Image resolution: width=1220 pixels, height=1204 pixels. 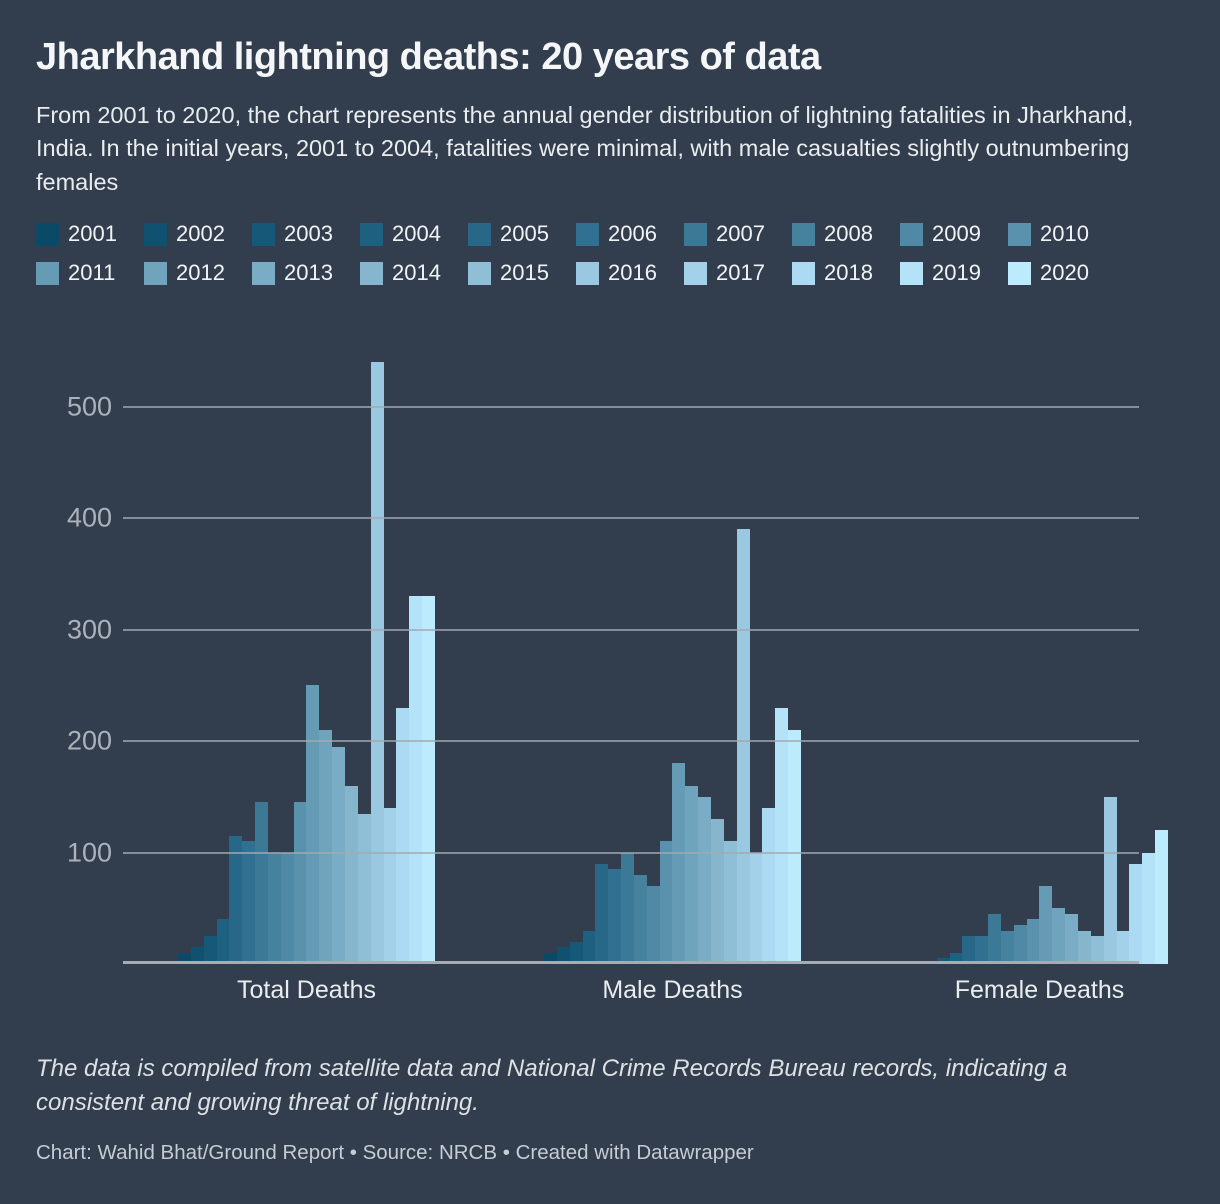 I want to click on bar-2006-female-deaths, so click(x=982, y=950).